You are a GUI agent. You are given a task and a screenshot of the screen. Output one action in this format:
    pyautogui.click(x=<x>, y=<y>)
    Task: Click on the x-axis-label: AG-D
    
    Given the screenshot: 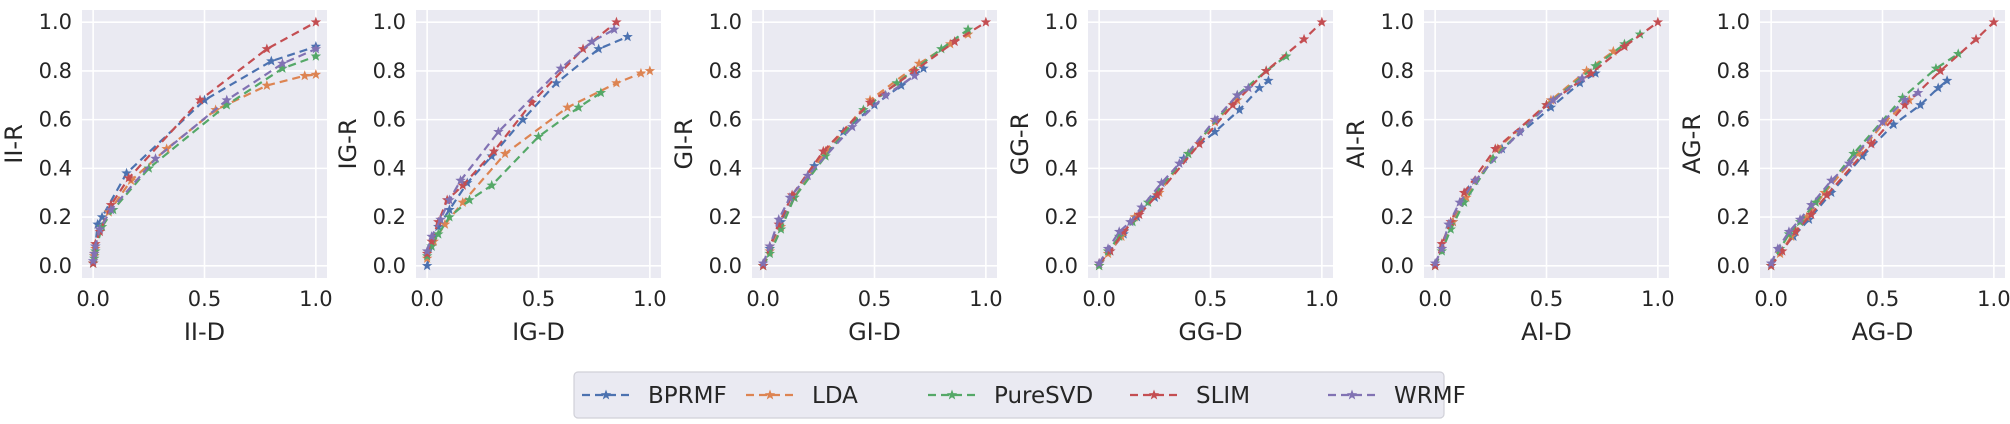 What is the action you would take?
    pyautogui.click(x=1883, y=332)
    